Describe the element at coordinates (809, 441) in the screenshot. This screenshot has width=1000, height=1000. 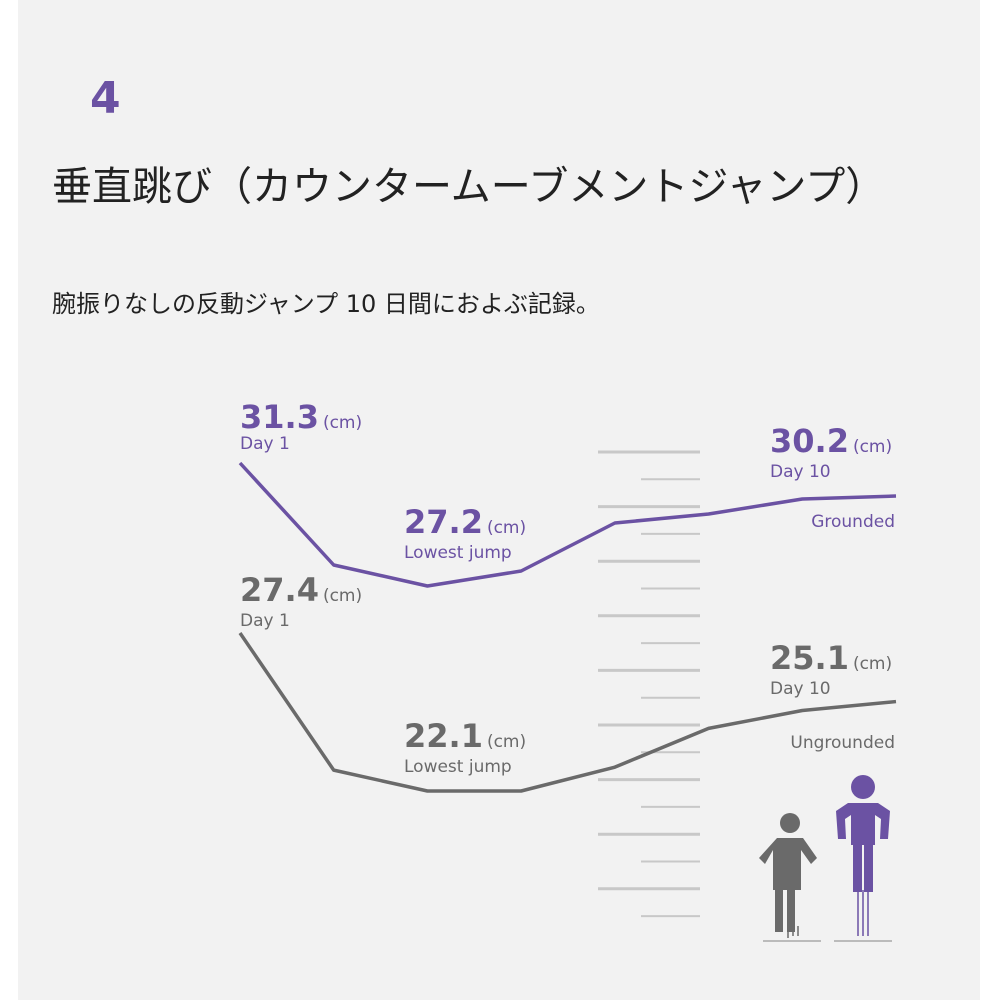
I see `value-label: 30.2` at that location.